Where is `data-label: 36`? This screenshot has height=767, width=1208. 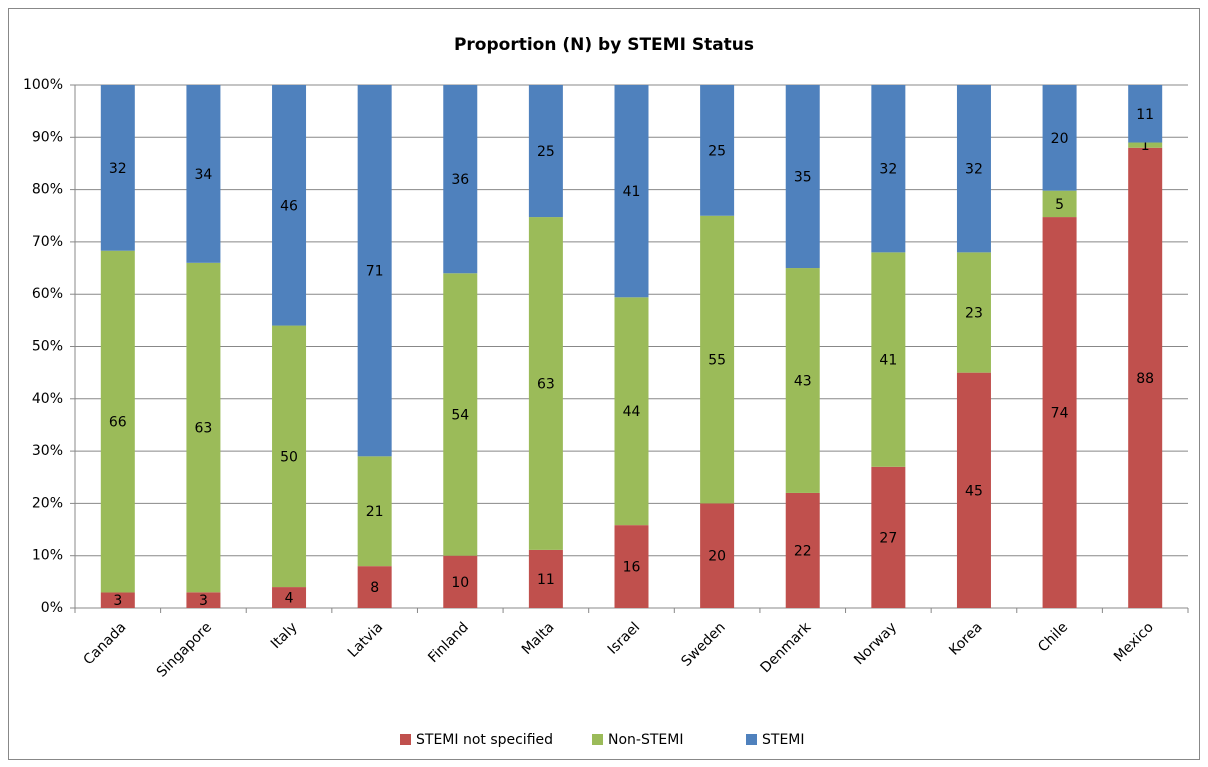
data-label: 36 is located at coordinates (460, 180).